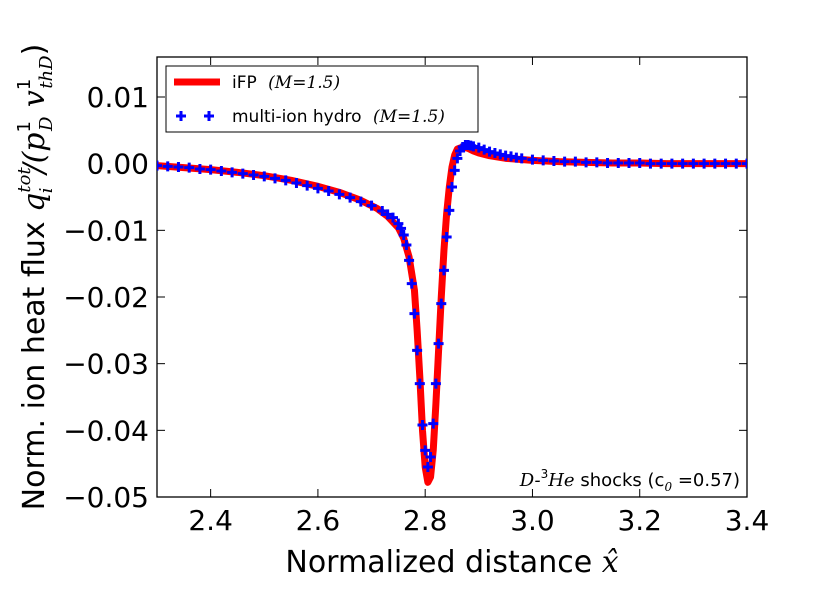 Image resolution: width=830 pixels, height=593 pixels. I want to click on x-tick-label: 3.4, so click(747, 520).